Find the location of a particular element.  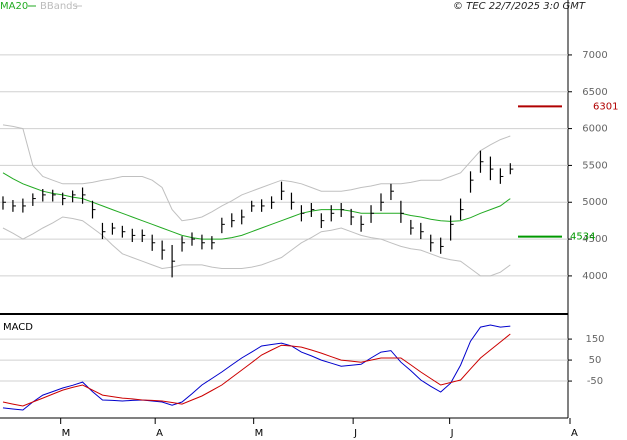

y-tick-label: 5500 is located at coordinates (594, 165).